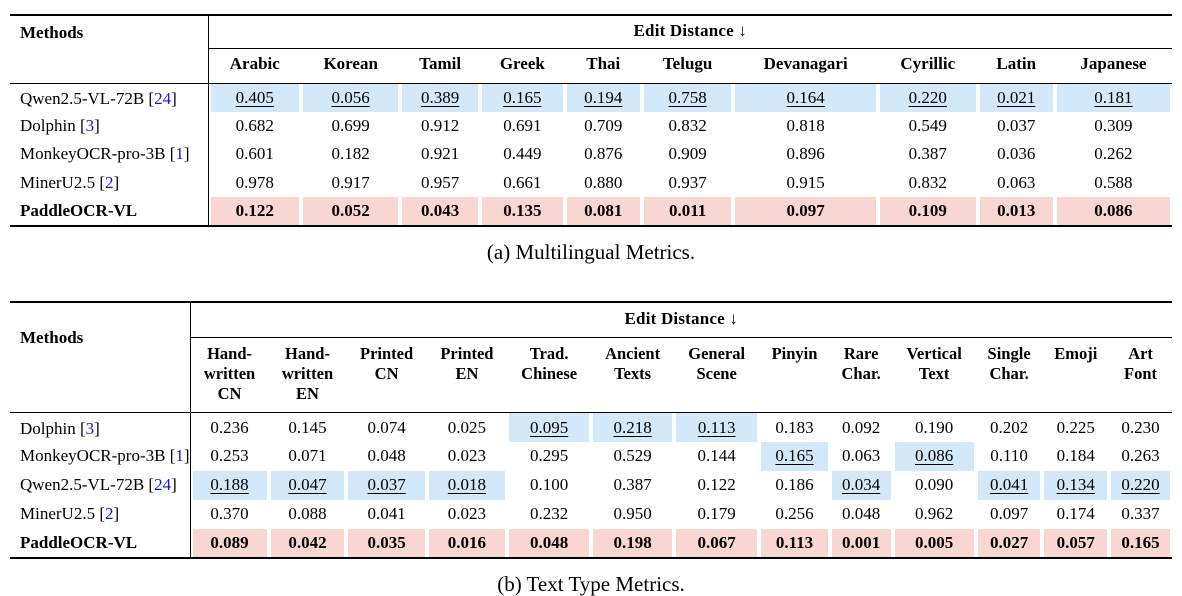  Describe the element at coordinates (100, 357) in the screenshot. I see `methods-column-header: Methods` at that location.